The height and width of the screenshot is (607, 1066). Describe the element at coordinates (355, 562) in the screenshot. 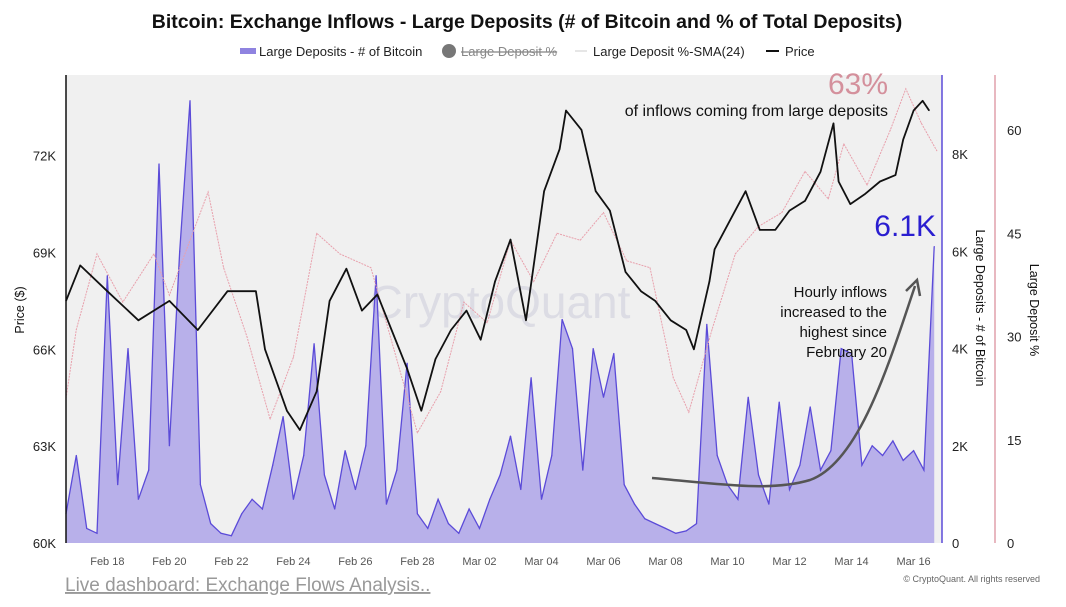

I see `x-tick-label: Feb 26` at that location.